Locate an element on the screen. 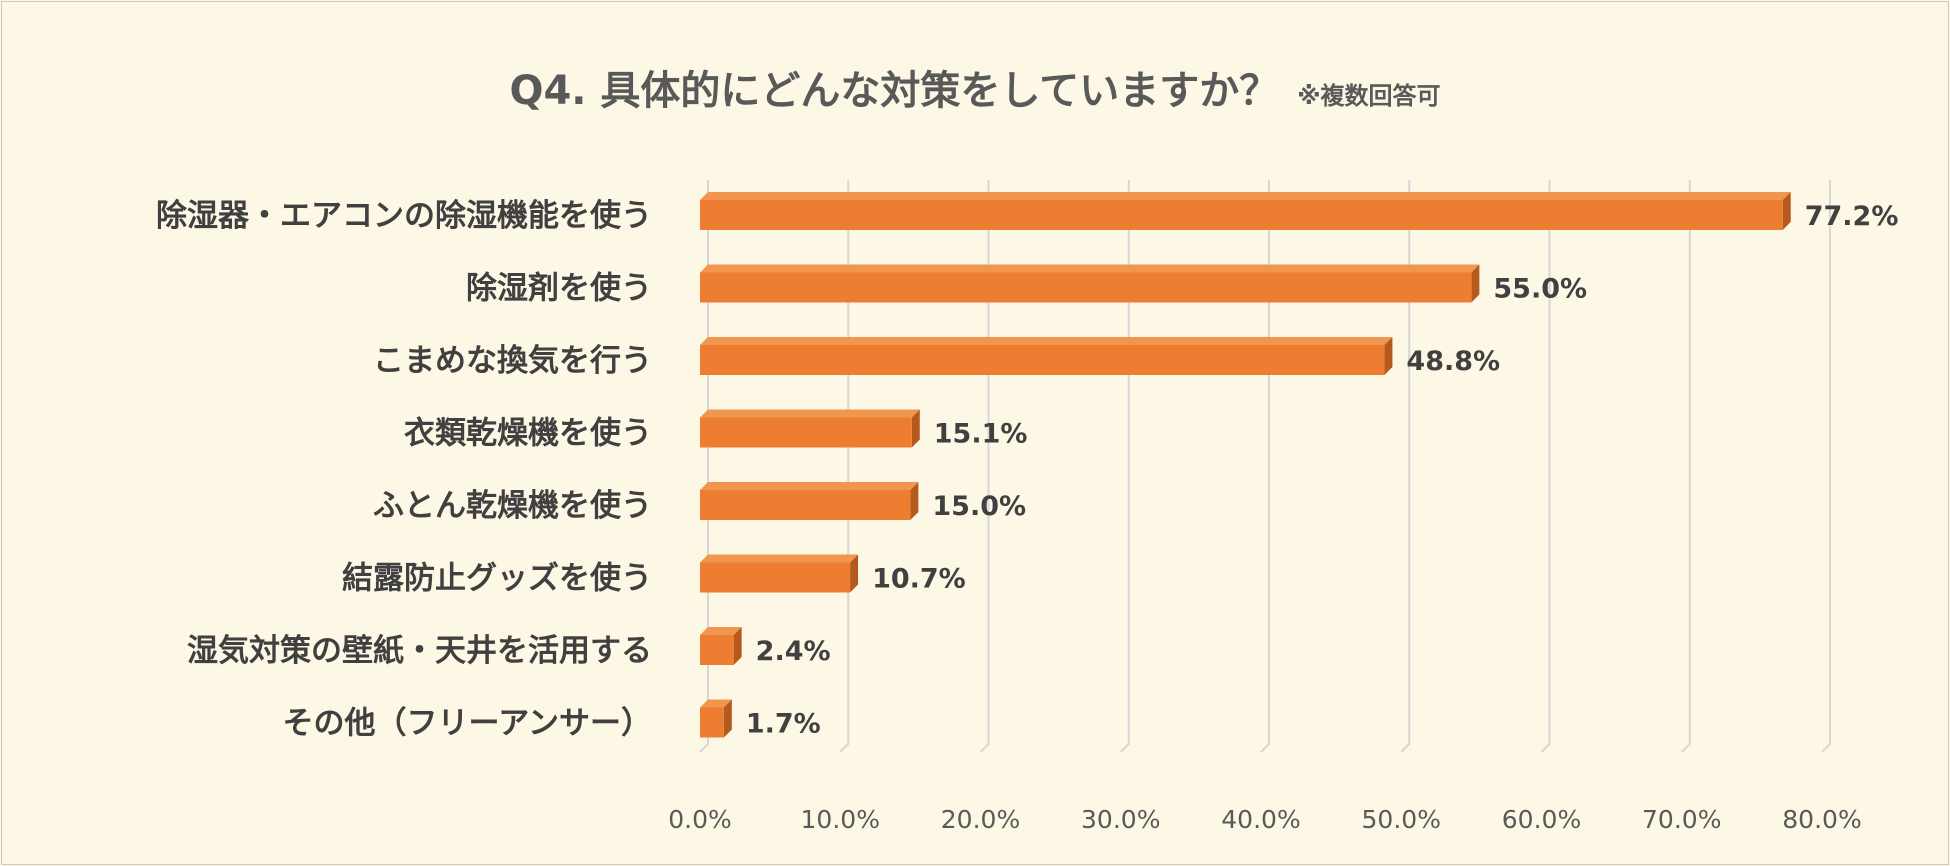 This screenshot has width=1950, height=866. data-label: 1.7% is located at coordinates (783, 724).